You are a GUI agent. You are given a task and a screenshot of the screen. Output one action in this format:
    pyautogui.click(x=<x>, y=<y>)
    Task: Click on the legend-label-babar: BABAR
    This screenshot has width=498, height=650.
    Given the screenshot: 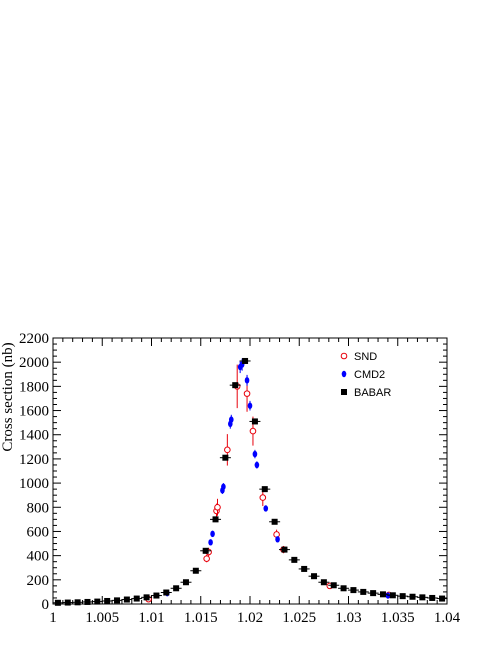 What is the action you would take?
    pyautogui.click(x=372, y=393)
    